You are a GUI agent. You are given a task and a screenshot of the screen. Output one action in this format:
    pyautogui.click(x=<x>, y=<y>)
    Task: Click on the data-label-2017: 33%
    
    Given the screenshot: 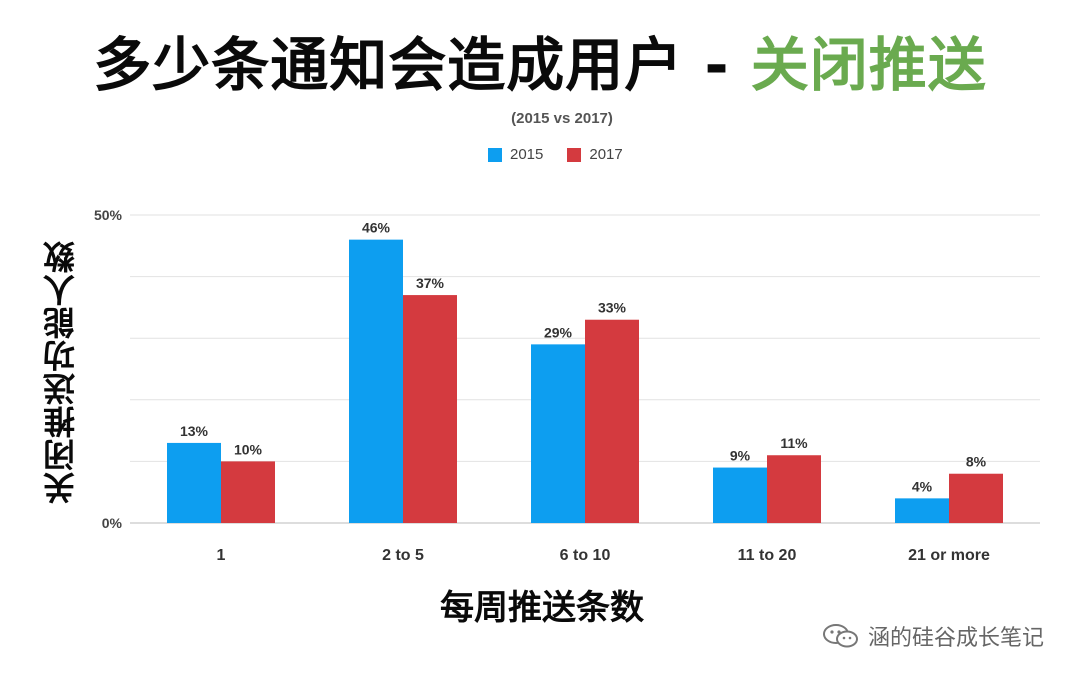 What is the action you would take?
    pyautogui.click(x=612, y=308)
    